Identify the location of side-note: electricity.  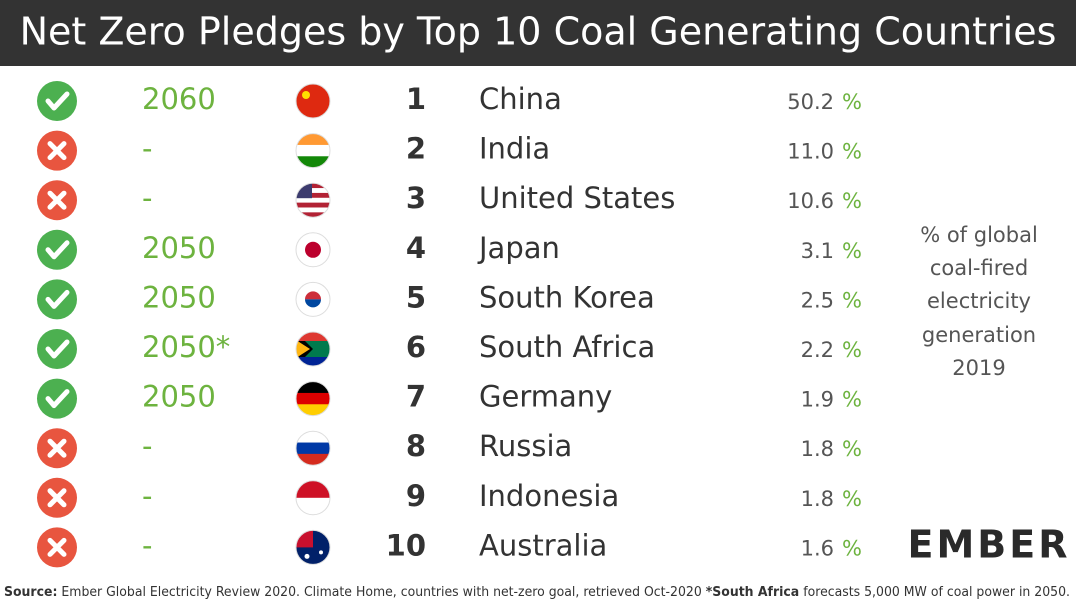
(979, 301).